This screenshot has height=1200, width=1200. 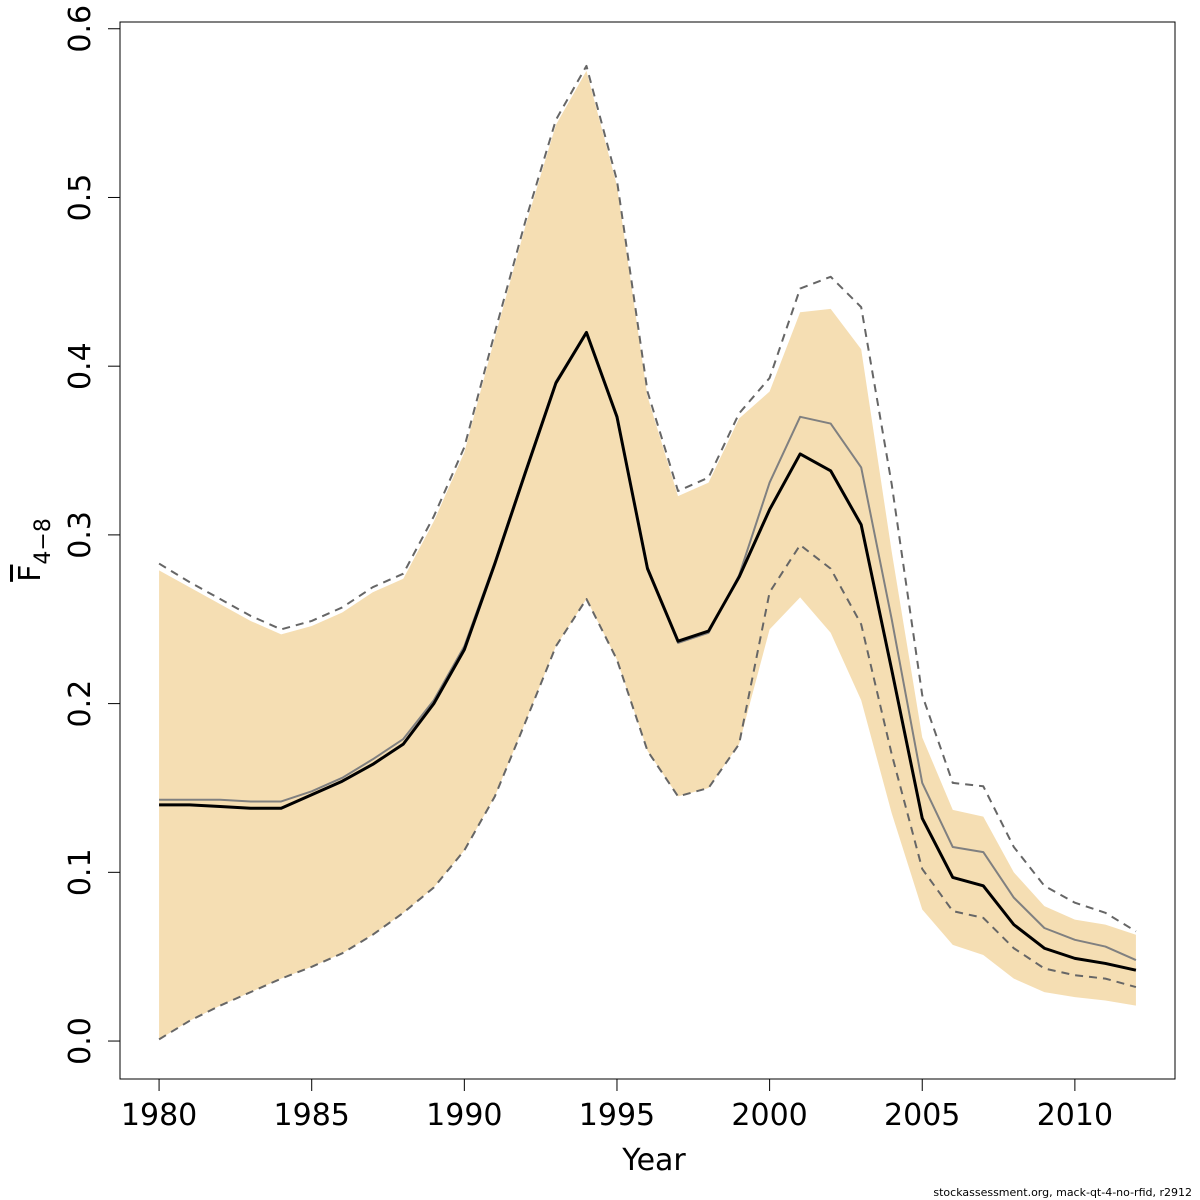 I want to click on y-tick-label: 0.0, so click(x=80, y=1041).